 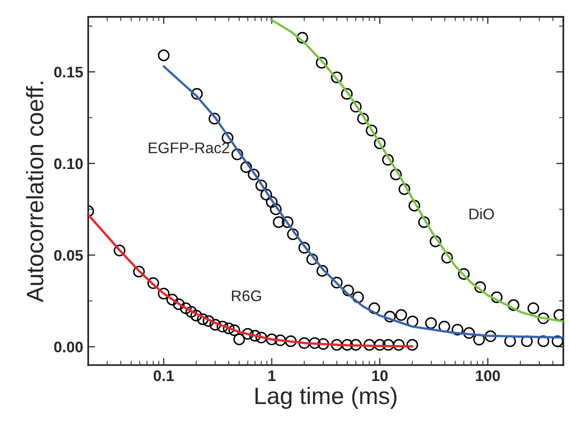 What do you see at coordinates (68, 255) in the screenshot?
I see `y-tick-label: 0.05` at bounding box center [68, 255].